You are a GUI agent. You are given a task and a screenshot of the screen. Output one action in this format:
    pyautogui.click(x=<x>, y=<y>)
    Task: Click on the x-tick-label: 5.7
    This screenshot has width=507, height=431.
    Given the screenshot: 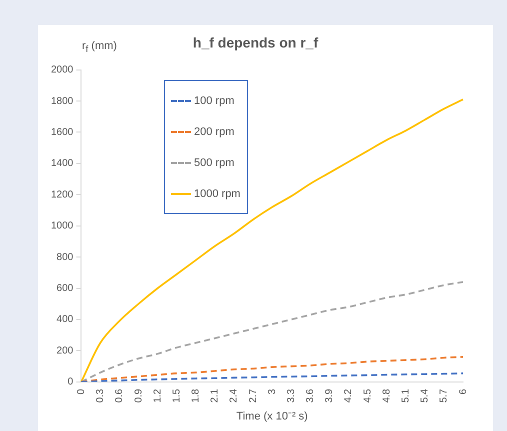 What is the action you would take?
    pyautogui.click(x=444, y=395)
    